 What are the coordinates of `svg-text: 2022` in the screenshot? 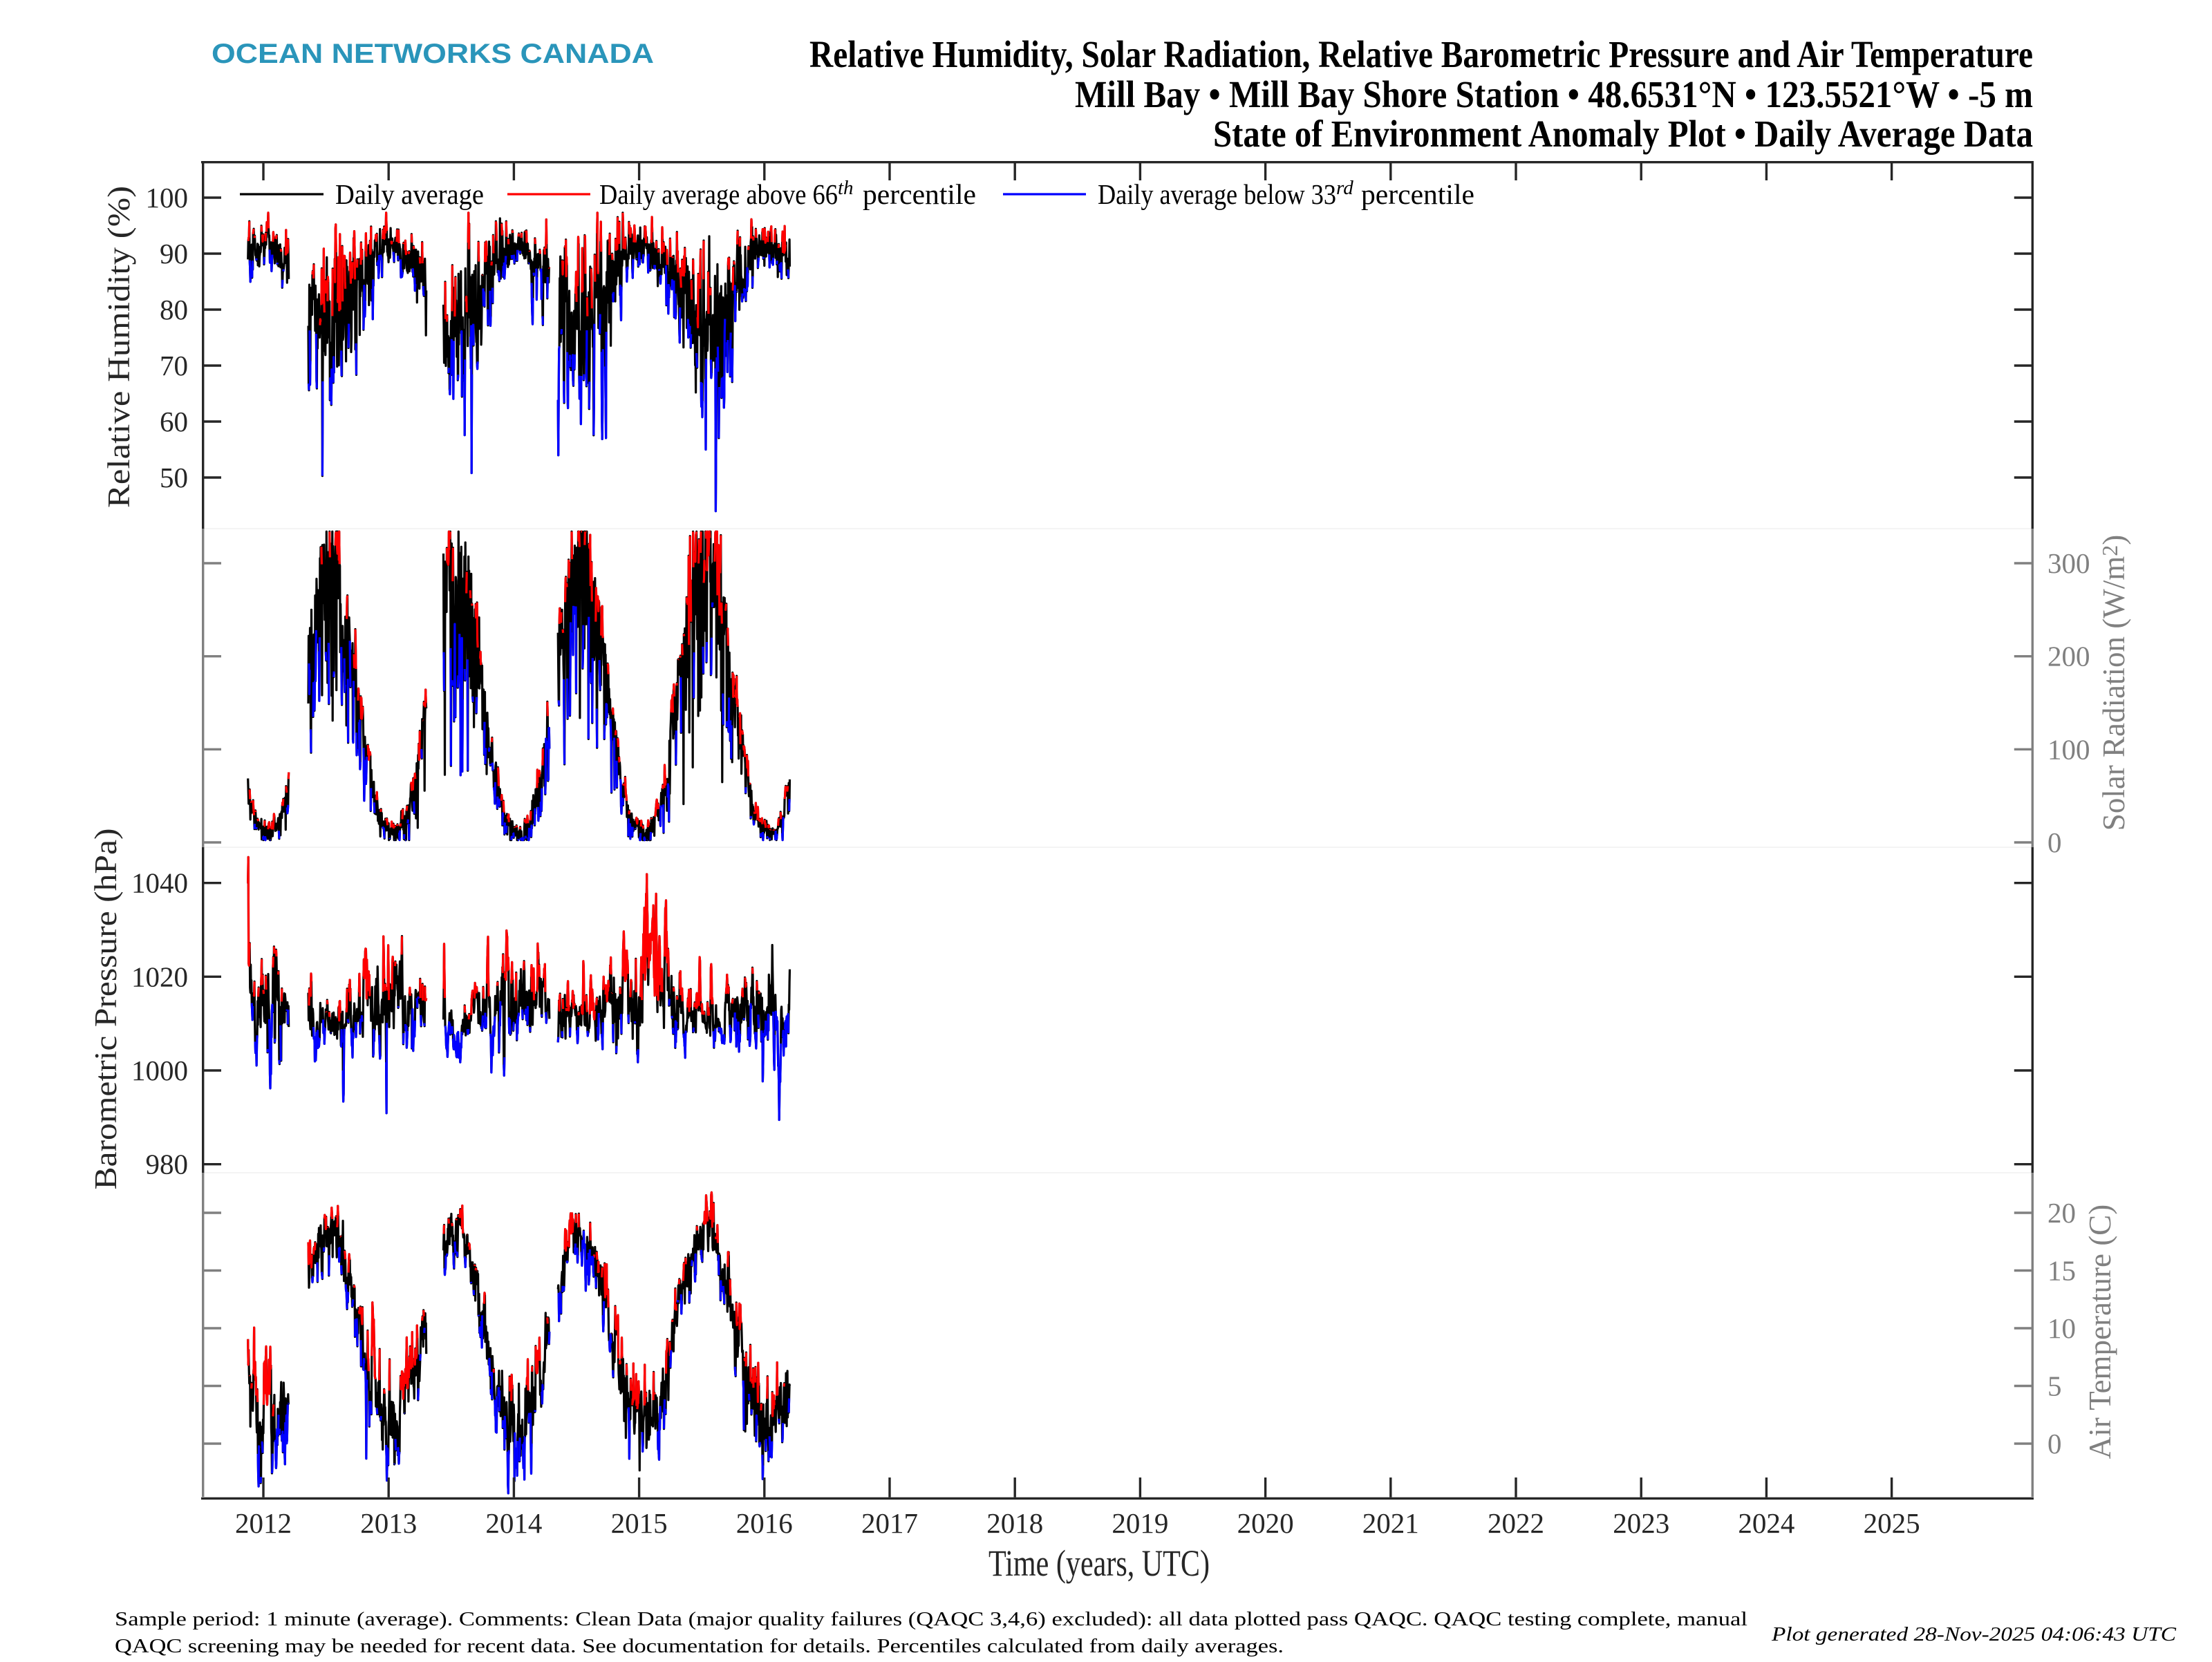 It's located at (1516, 1523).